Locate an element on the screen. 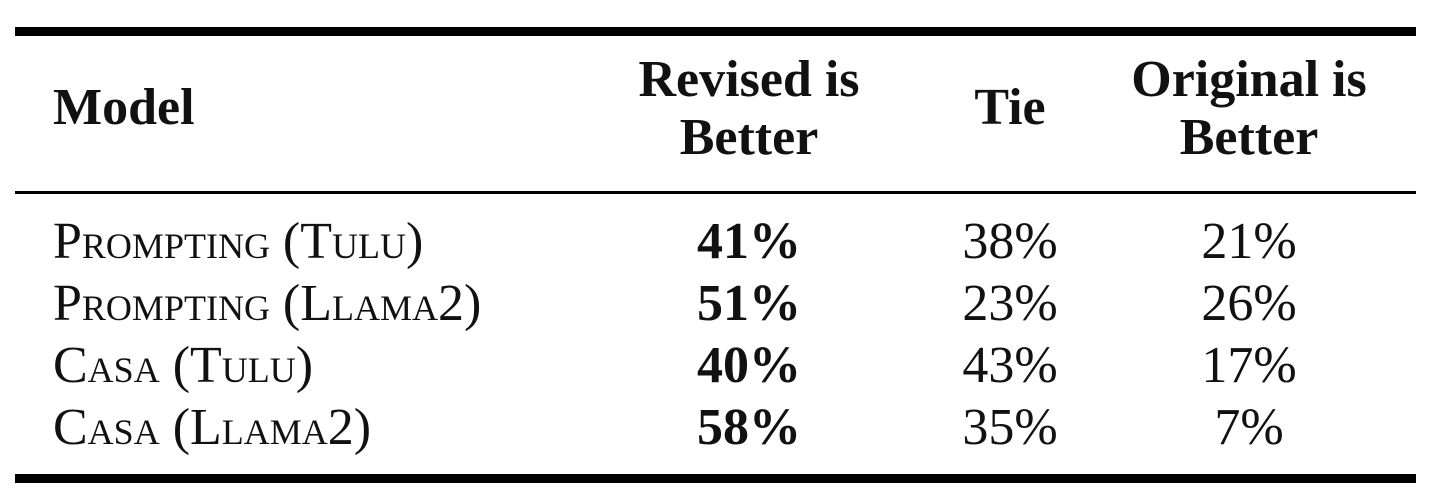 Image resolution: width=1440 pixels, height=491 pixels. row-tie-cell: 43% is located at coordinates (1010, 365).